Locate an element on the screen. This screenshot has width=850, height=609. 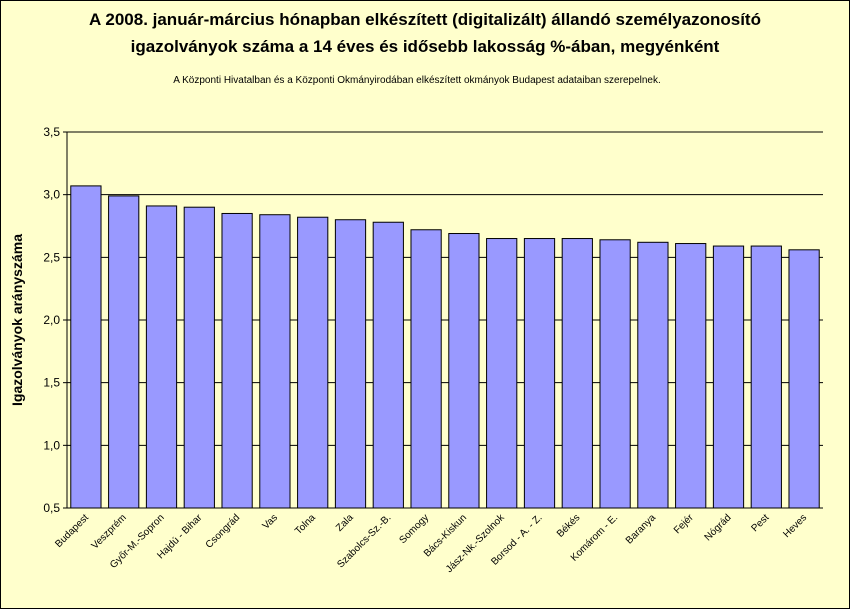
x-tick-label: Baranya is located at coordinates (641, 529).